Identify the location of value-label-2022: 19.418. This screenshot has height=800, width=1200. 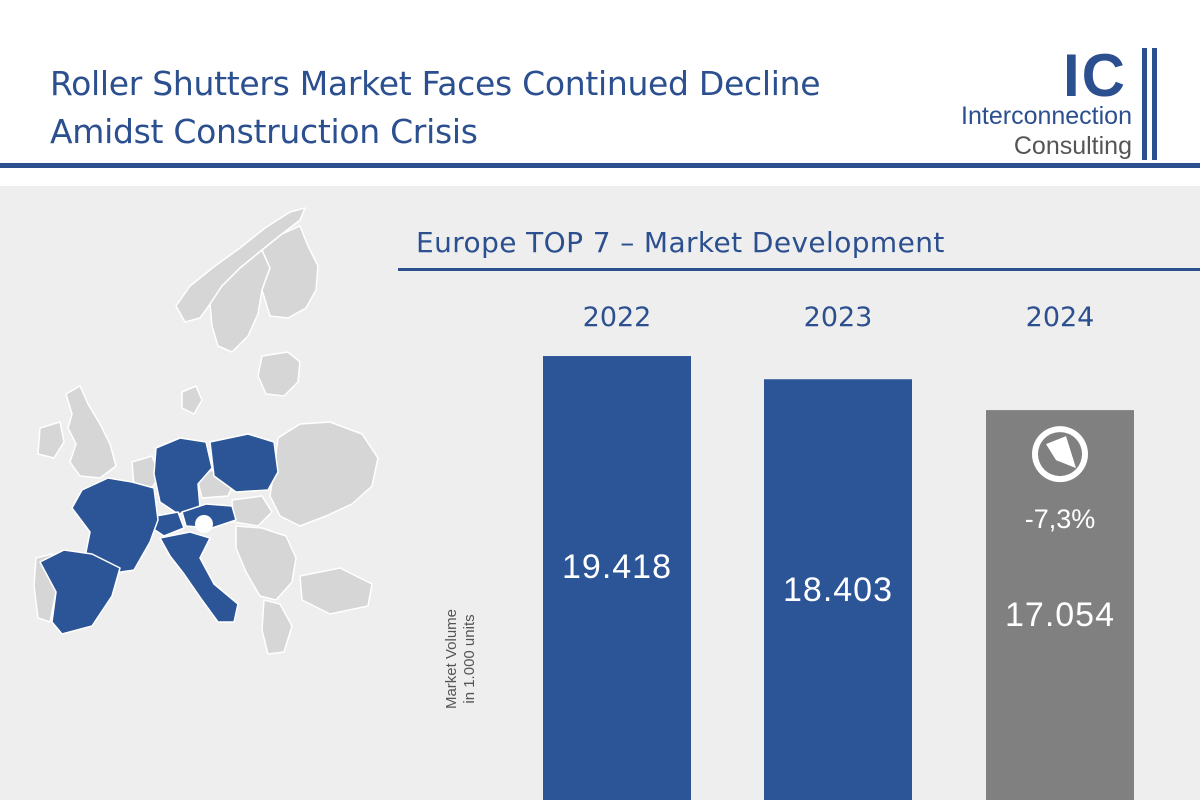
(617, 567).